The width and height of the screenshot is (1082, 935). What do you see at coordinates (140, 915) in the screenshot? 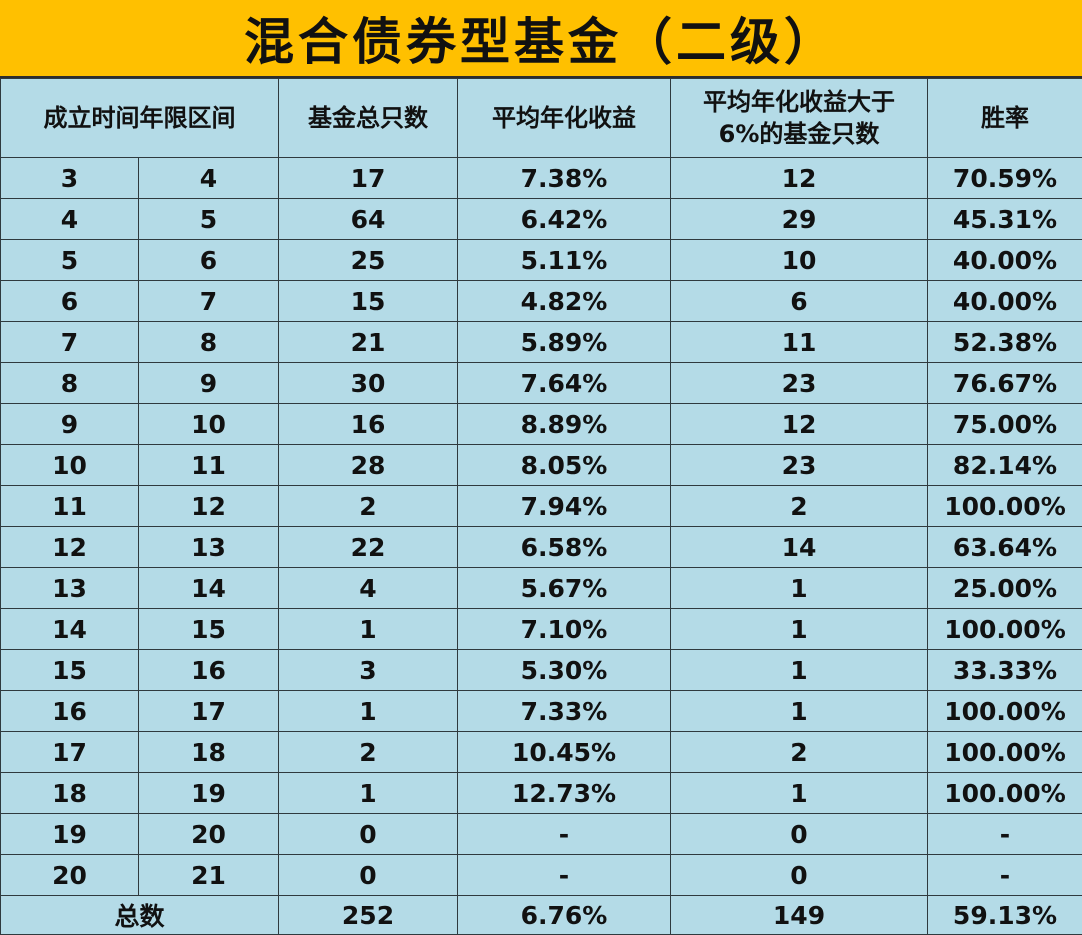
I see `total-label: 总数` at bounding box center [140, 915].